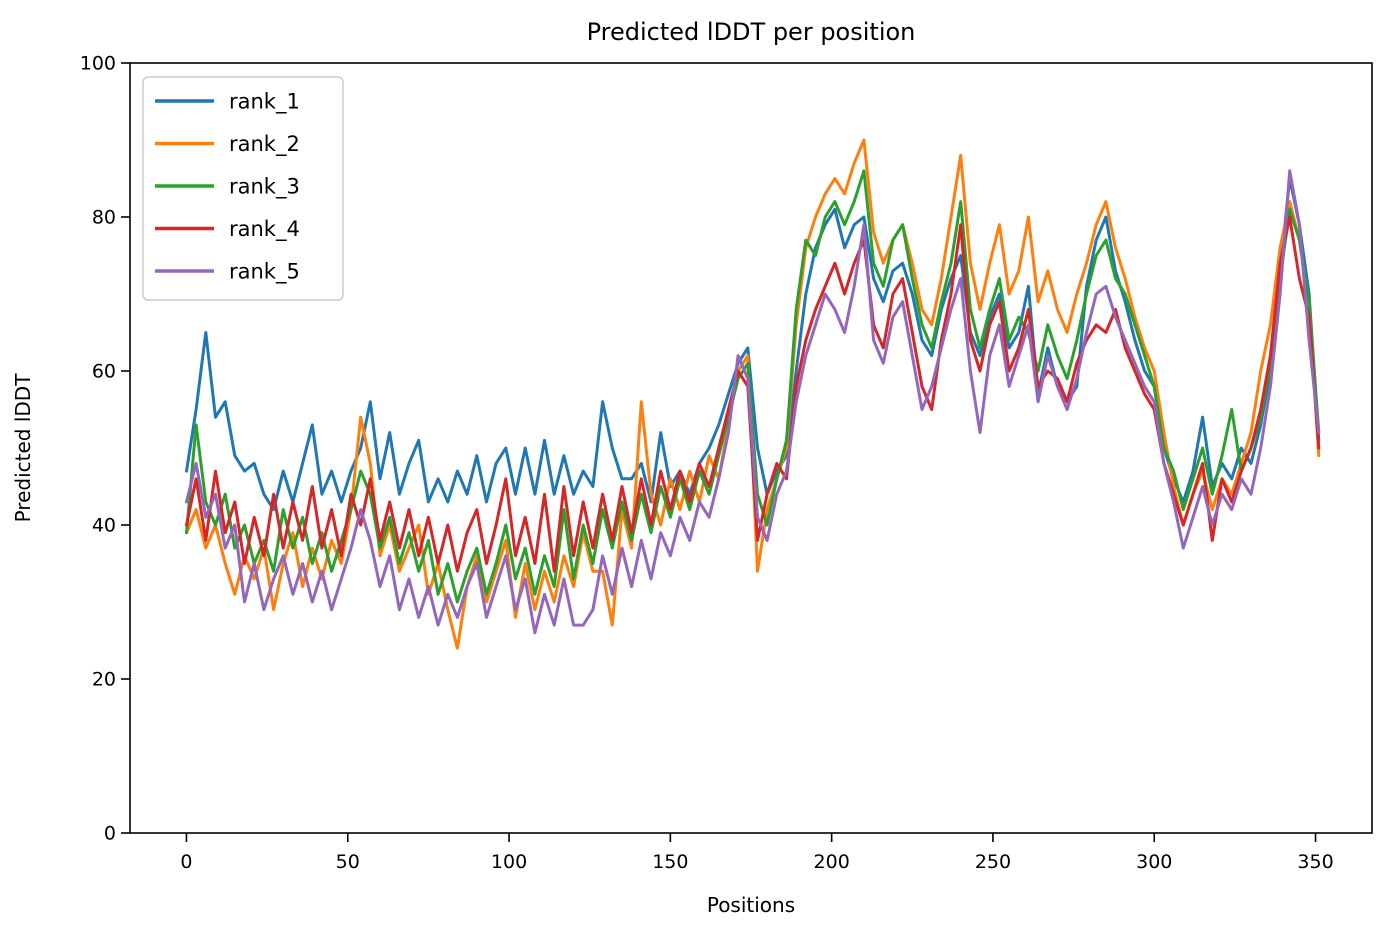  What do you see at coordinates (751, 32) in the screenshot?
I see `chart-title: Predicted lDDT per position` at bounding box center [751, 32].